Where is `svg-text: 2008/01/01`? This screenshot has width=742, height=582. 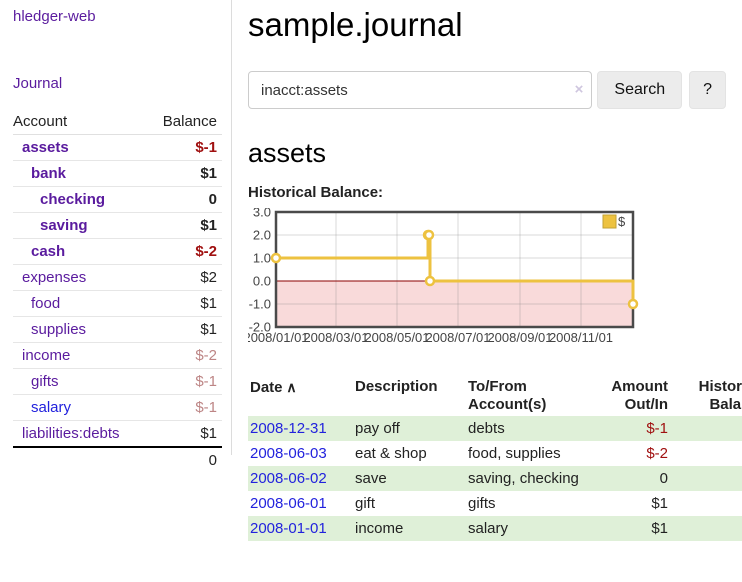
svg-text: 2008/01/01 is located at coordinates (278, 337).